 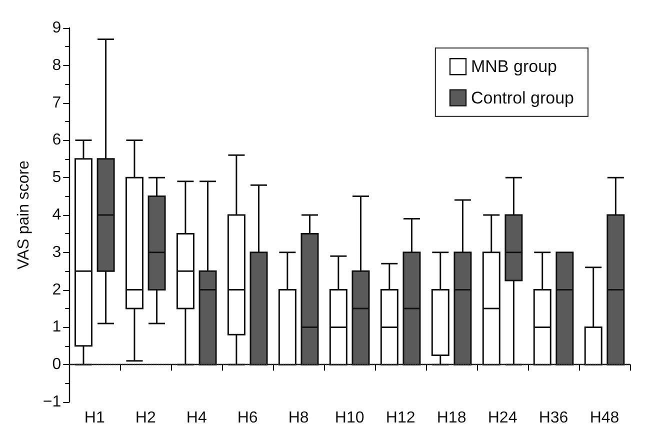 I want to click on y-tick-label: 6, so click(x=57, y=140).